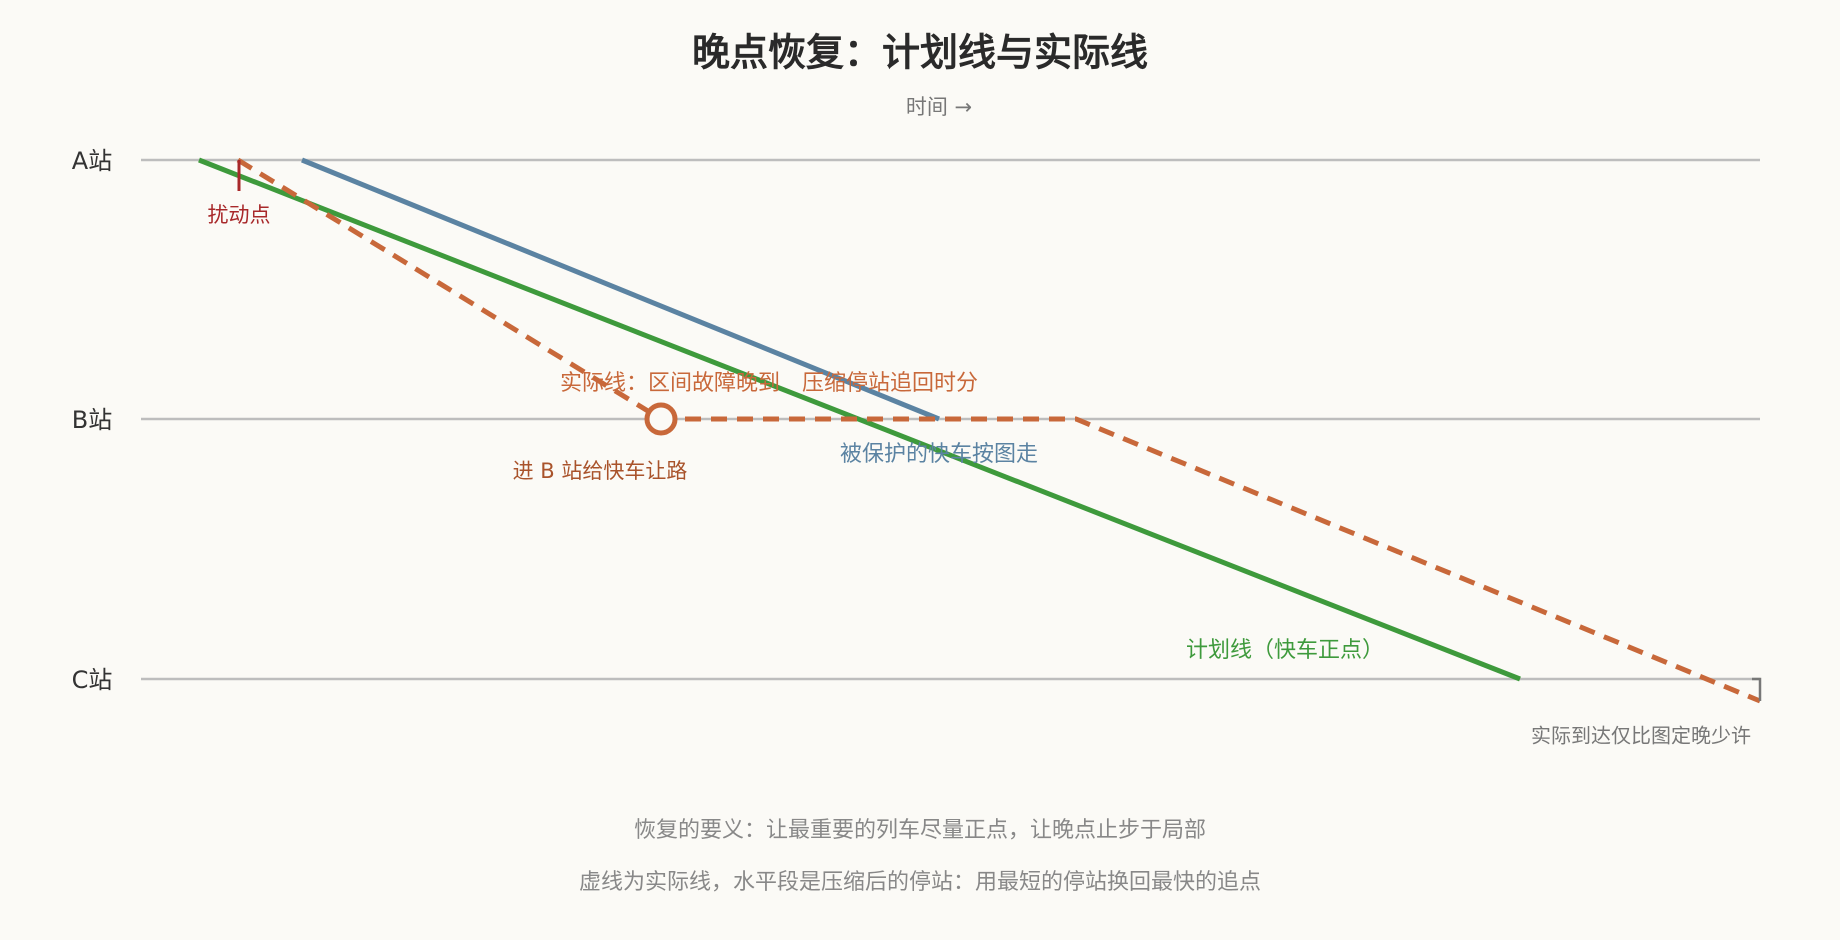  What do you see at coordinates (920, 882) in the screenshot?
I see `footer-note: 虚线为实际线，水平段是压缩后的停站：用最短的停站换回最快的追点` at bounding box center [920, 882].